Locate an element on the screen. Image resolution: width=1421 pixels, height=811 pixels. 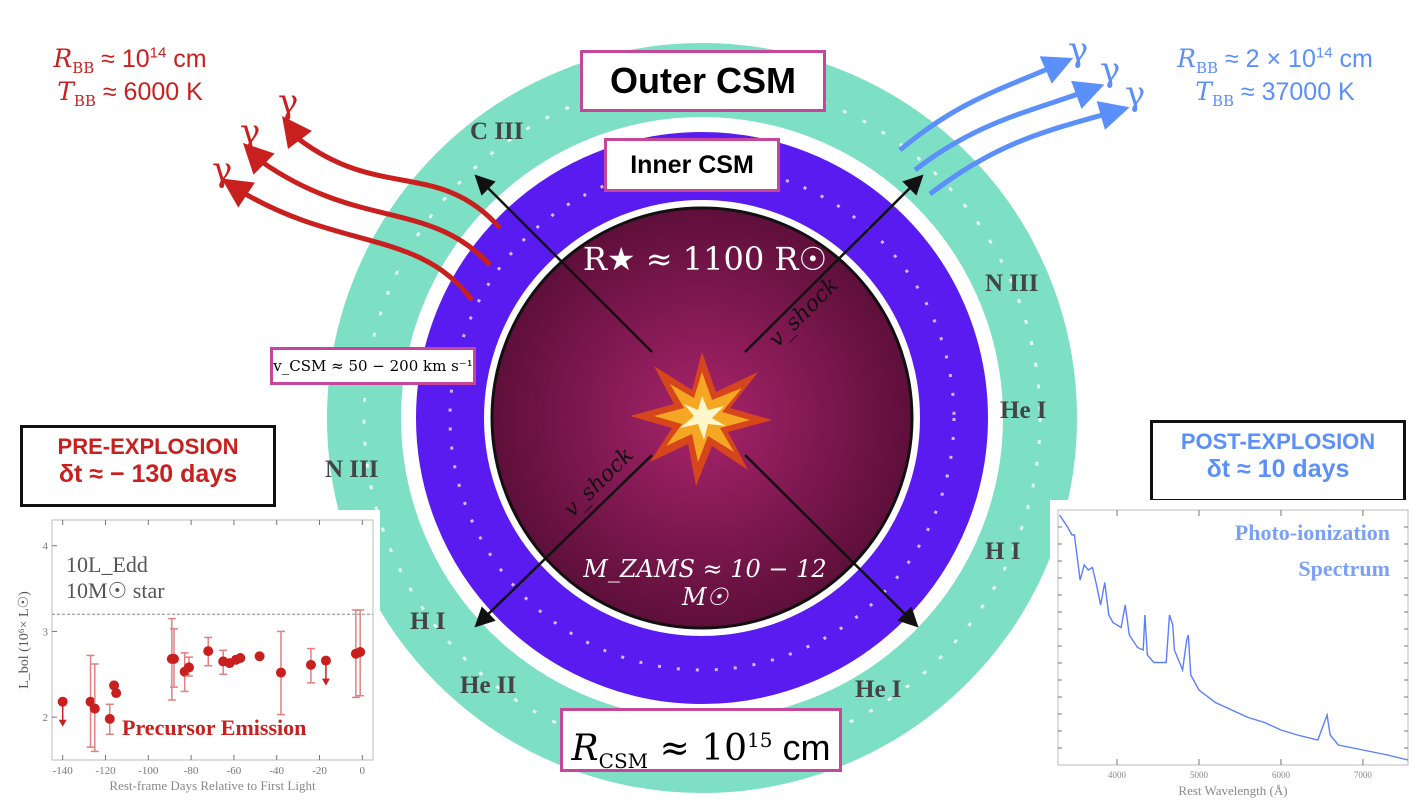
eddington-label: 10M☉ star is located at coordinates (115, 590).